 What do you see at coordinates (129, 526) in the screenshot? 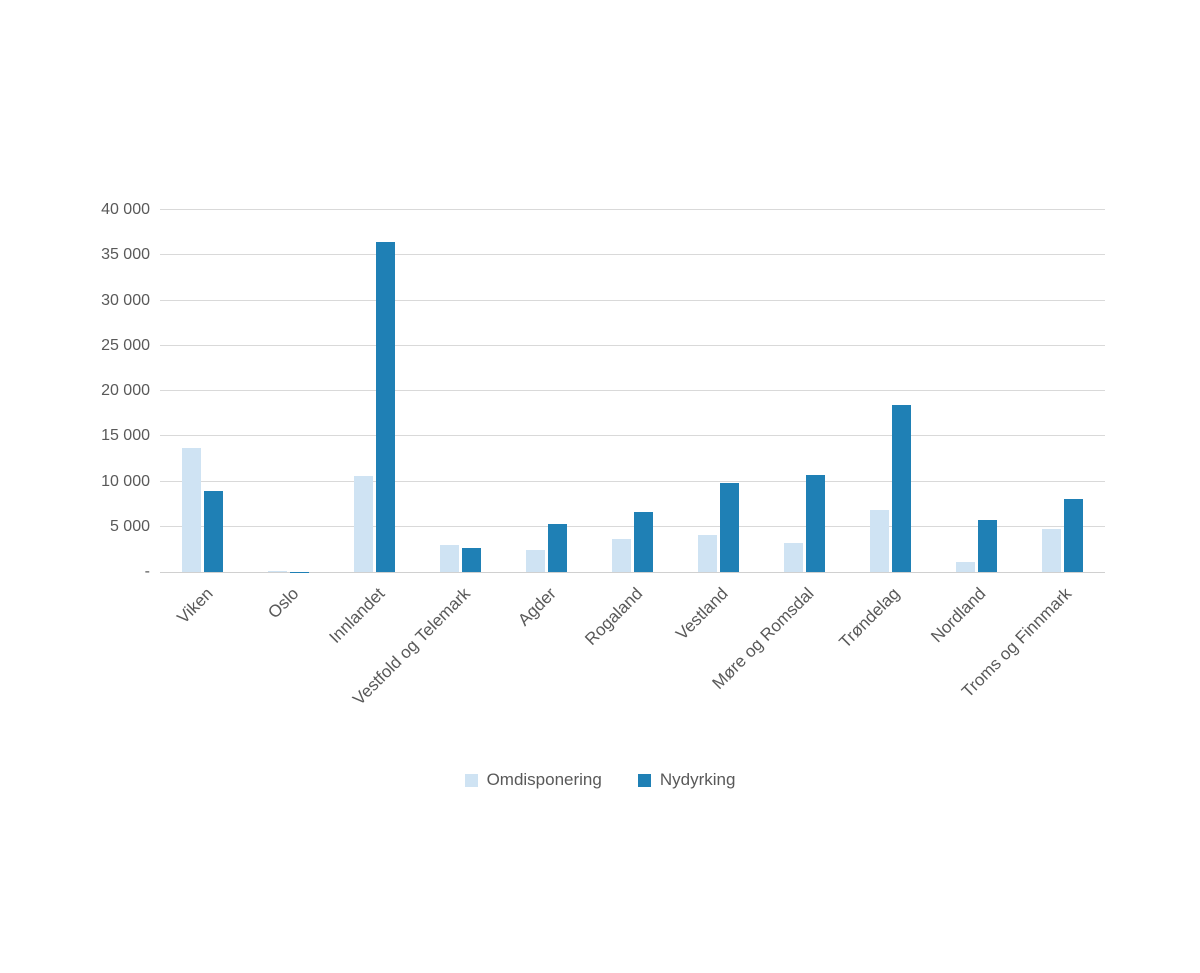
I see `y-tick-label: 5 000` at bounding box center [129, 526].